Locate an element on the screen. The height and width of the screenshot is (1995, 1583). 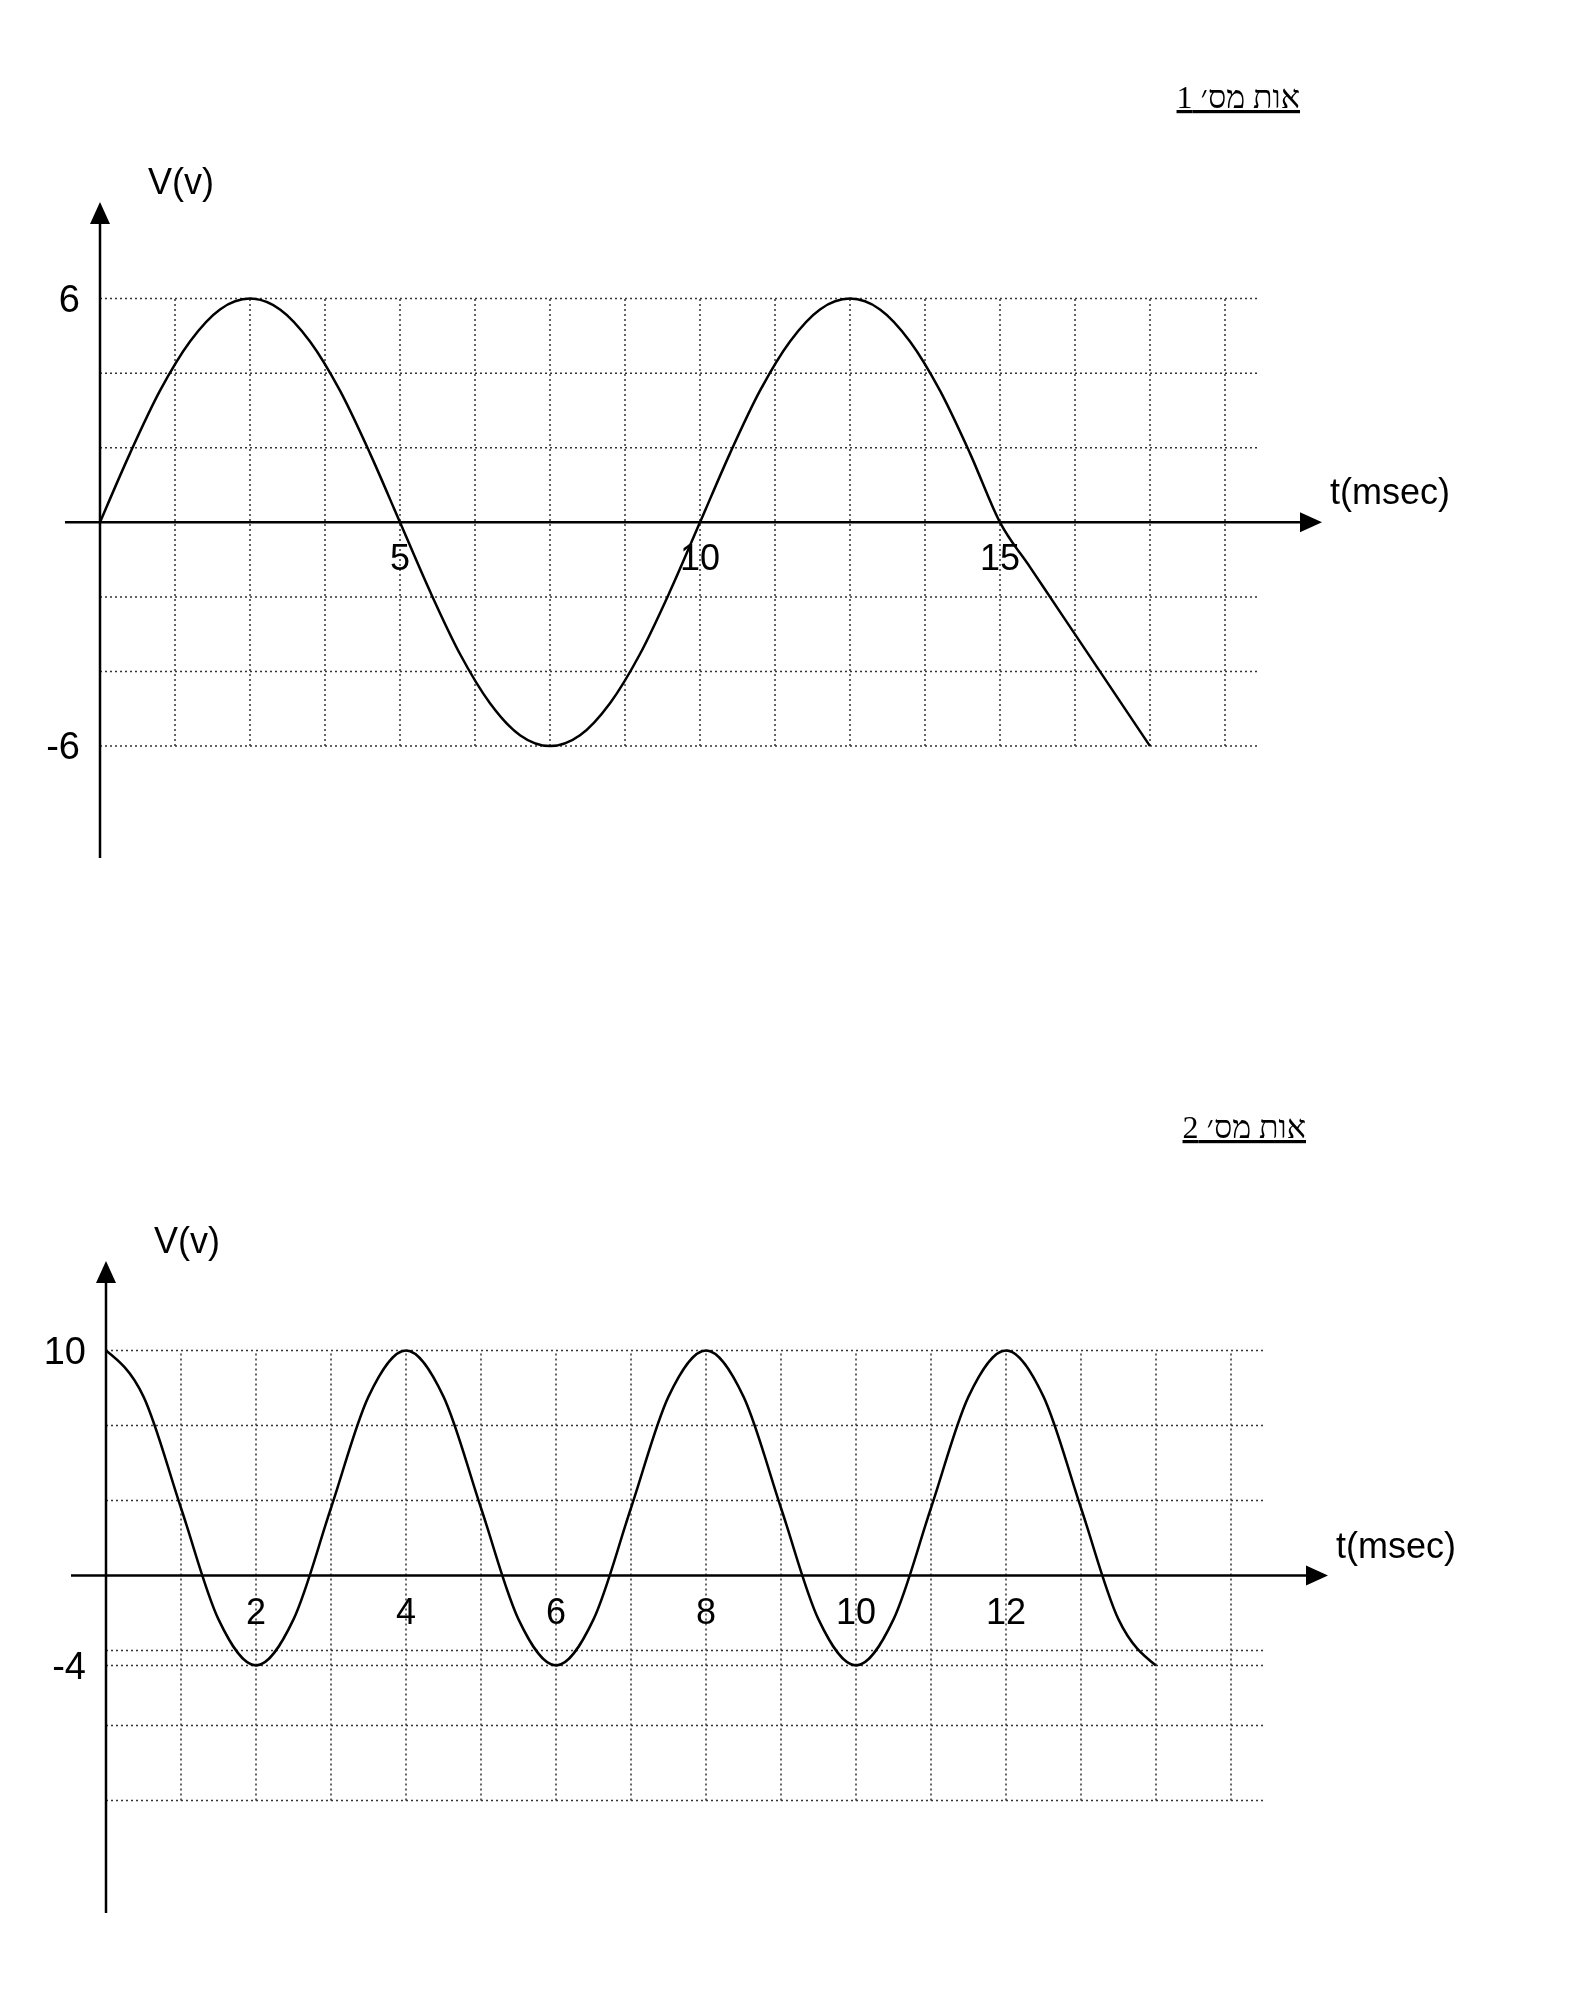
x-tick-label: 15 is located at coordinates (1000, 558).